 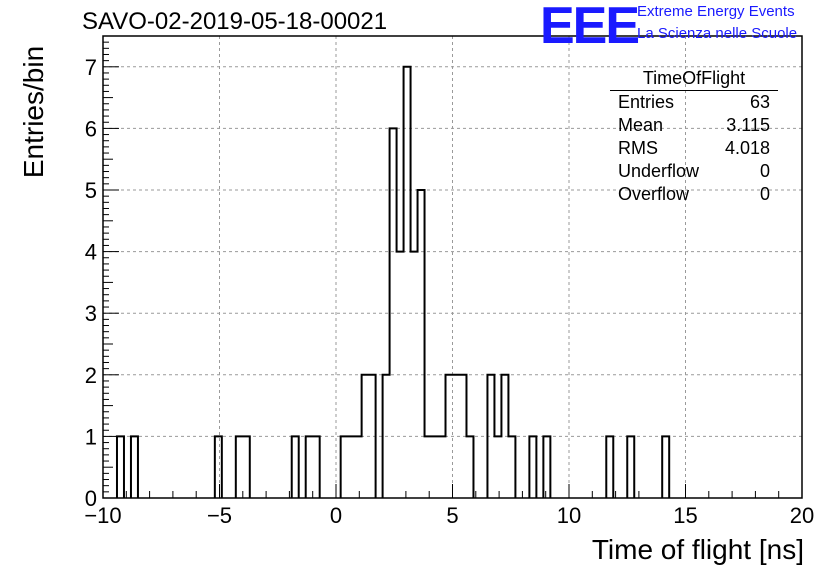 What do you see at coordinates (91, 375) in the screenshot?
I see `y-tick-label: 2` at bounding box center [91, 375].